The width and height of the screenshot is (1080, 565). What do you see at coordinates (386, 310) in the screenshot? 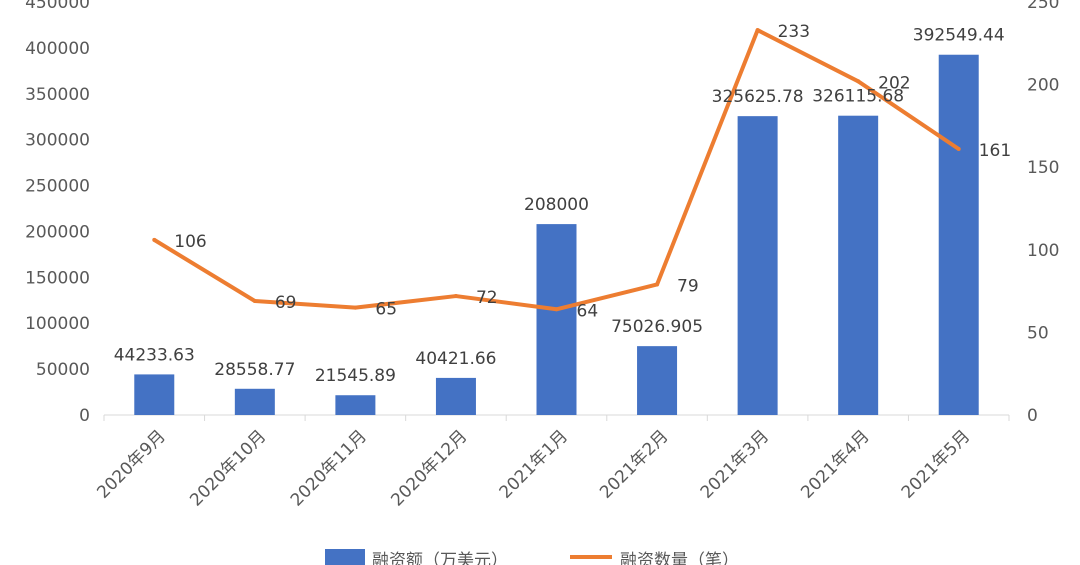
I see `line-data-label: 65` at bounding box center [386, 310].